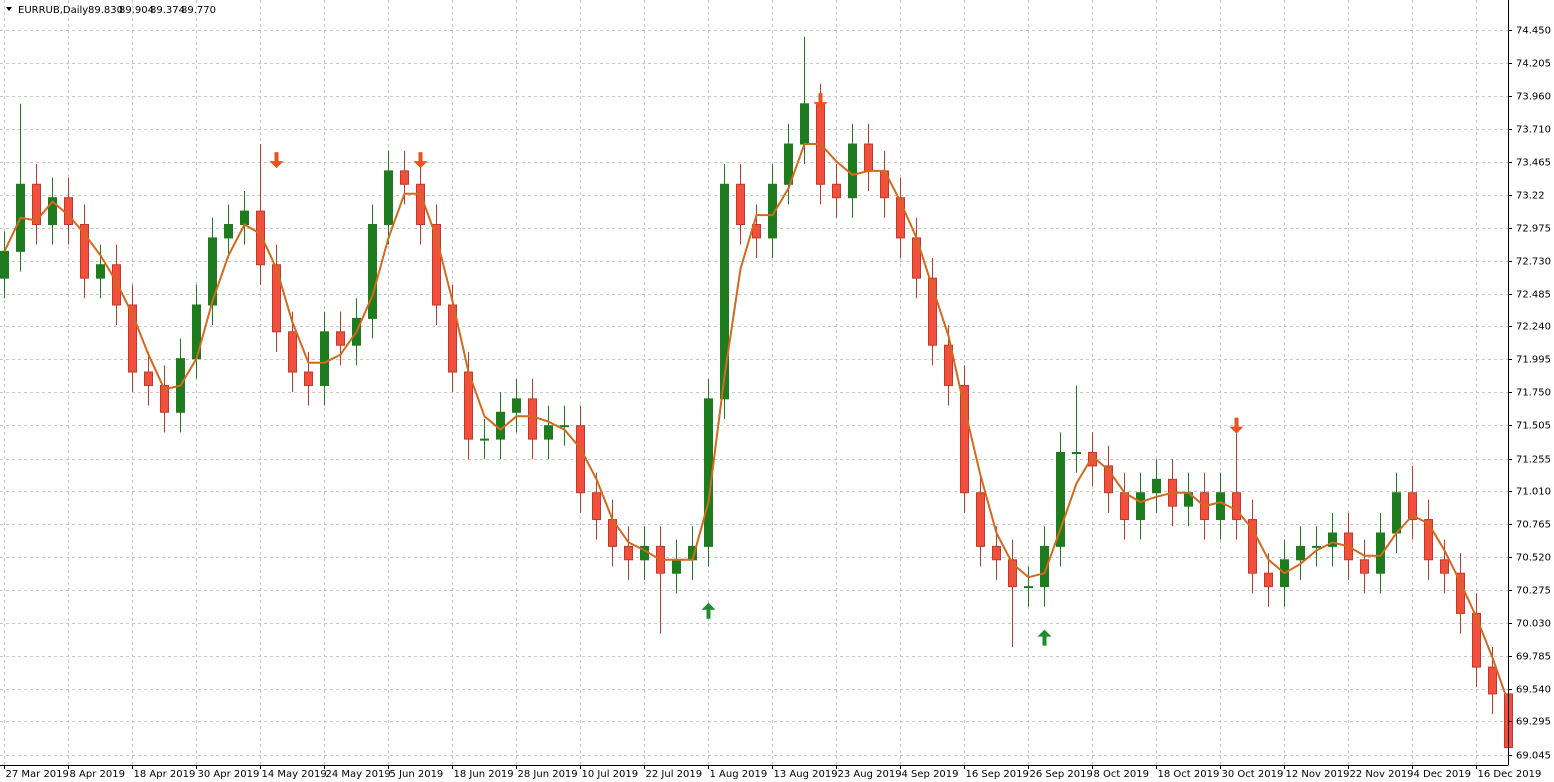  Describe the element at coordinates (674, 774) in the screenshot. I see `x-tick-label: 22 Jul 2019` at that location.